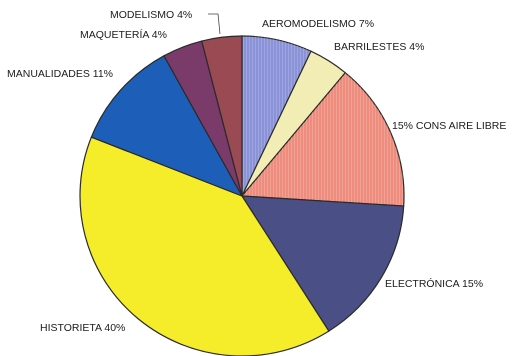  What do you see at coordinates (151, 15) in the screenshot?
I see `pie-slice-label: MODELISMO 4%` at bounding box center [151, 15].